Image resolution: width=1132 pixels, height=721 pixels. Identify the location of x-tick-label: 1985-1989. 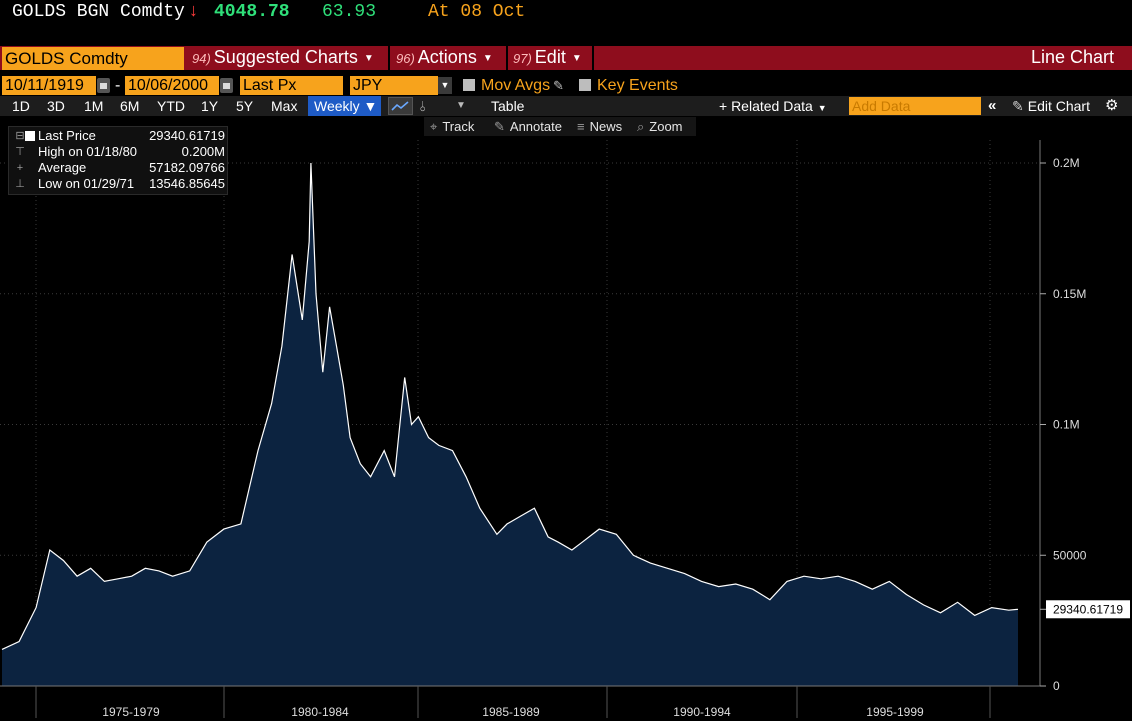
(511, 712).